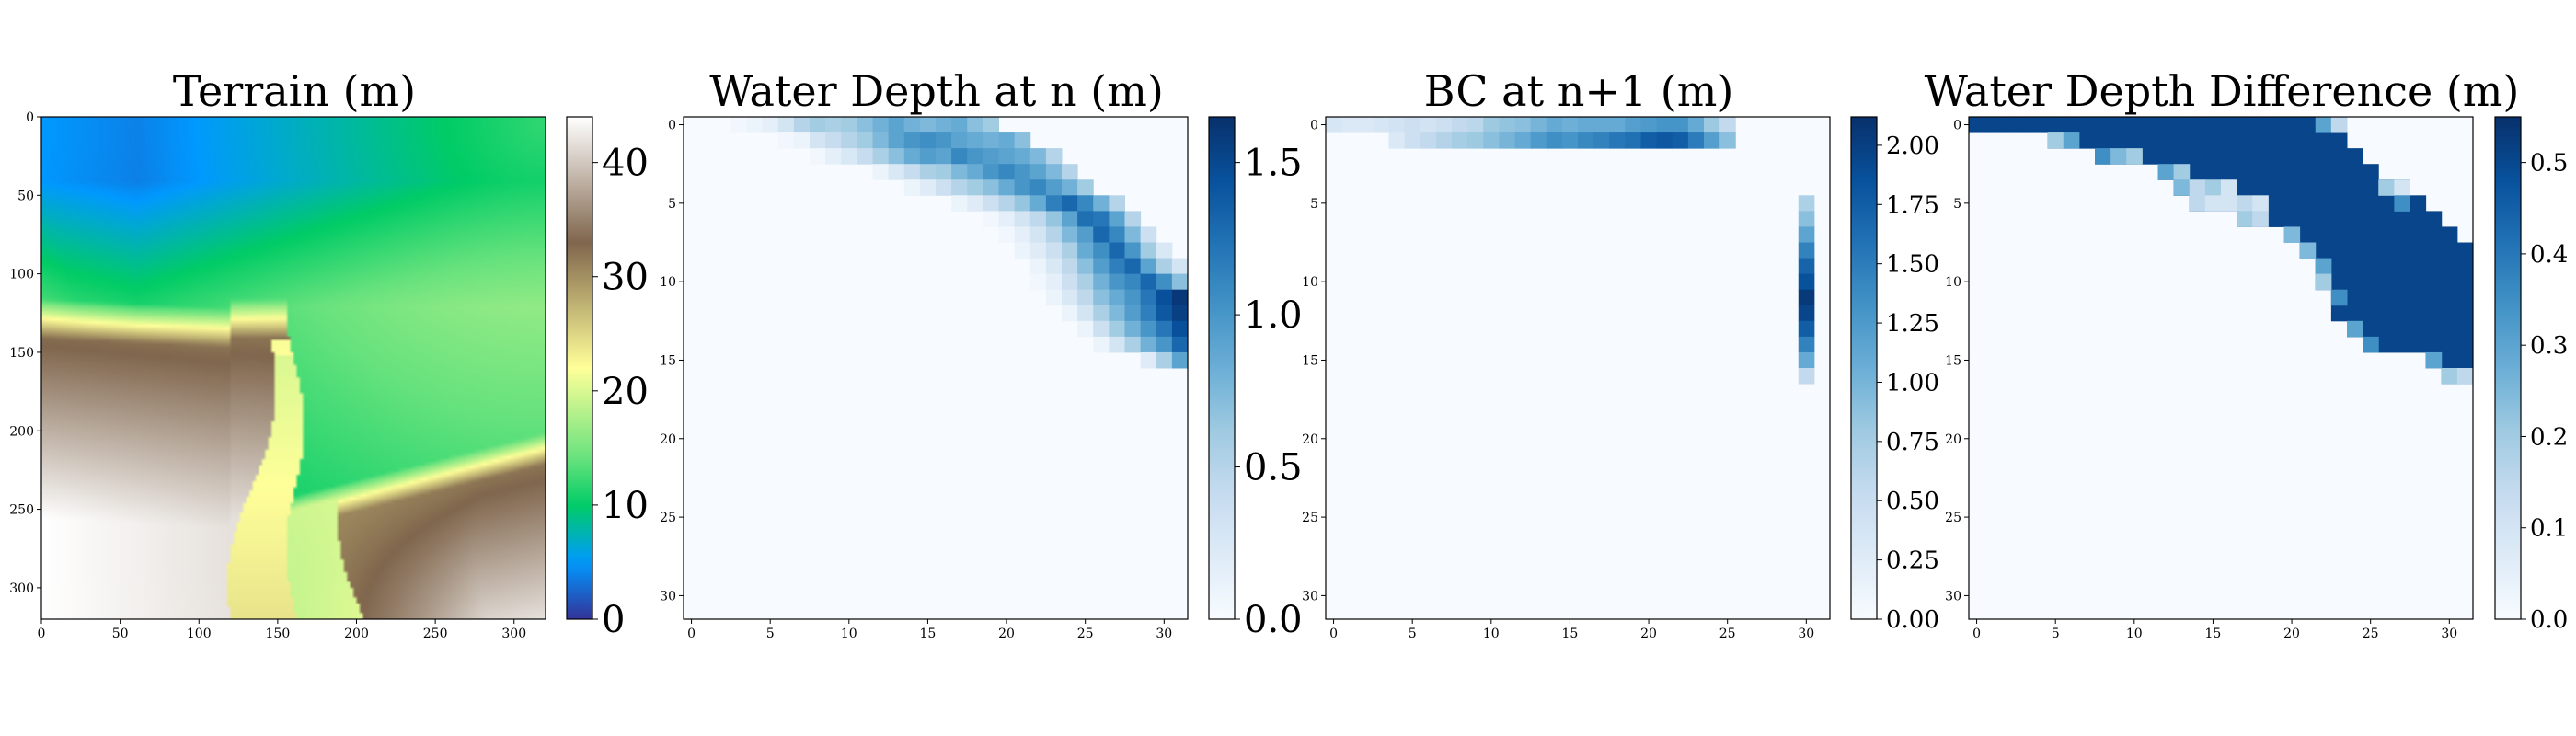 The image size is (2576, 736). Describe the element at coordinates (21, 431) in the screenshot. I see `terrain-y-tick-label: 200` at that location.